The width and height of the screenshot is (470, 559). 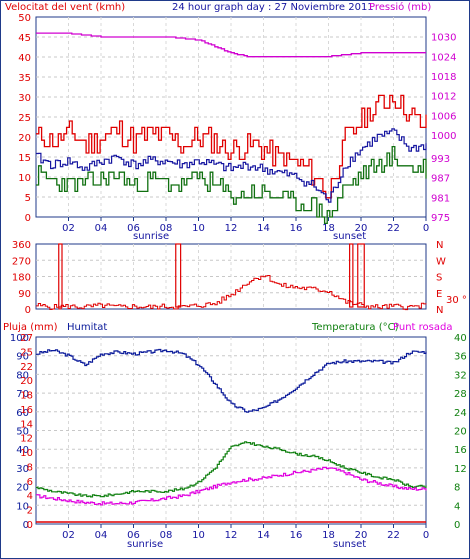 What do you see at coordinates (231, 165) in the screenshot?
I see `wind-average-line` at bounding box center [231, 165].